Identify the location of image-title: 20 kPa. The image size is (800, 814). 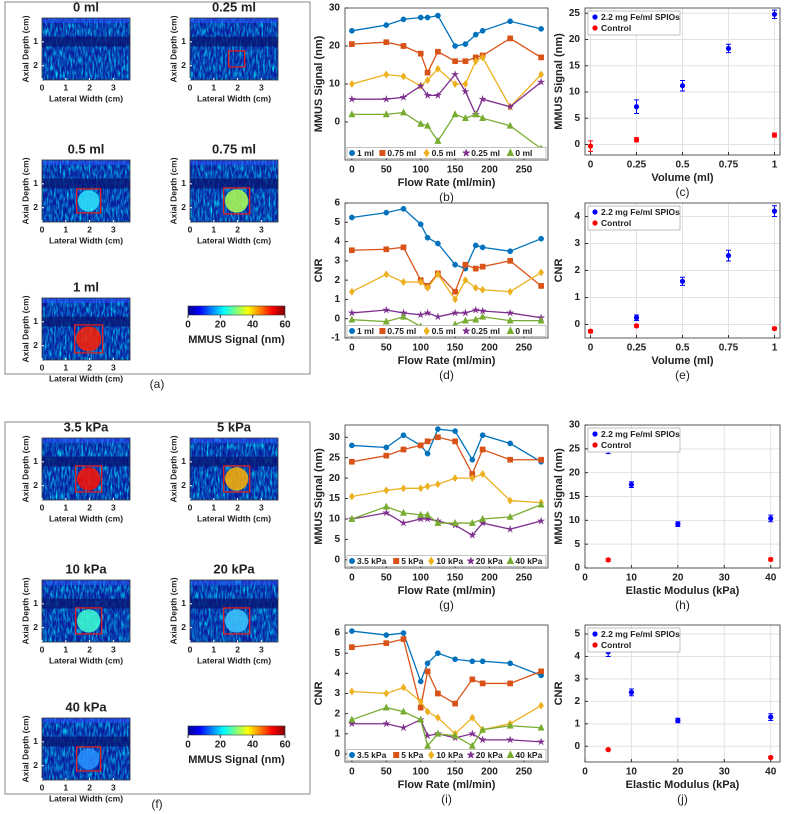
(234, 568).